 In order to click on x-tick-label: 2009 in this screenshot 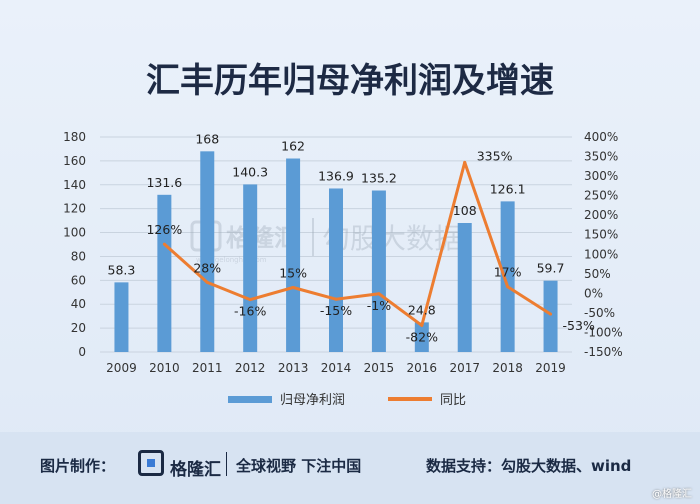, I will do `click(121, 368)`.